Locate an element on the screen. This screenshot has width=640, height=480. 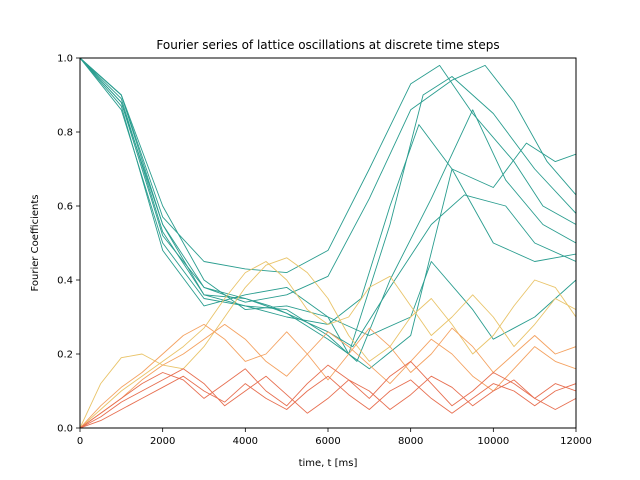
y-tick-label: 0.8 is located at coordinates (65, 133).